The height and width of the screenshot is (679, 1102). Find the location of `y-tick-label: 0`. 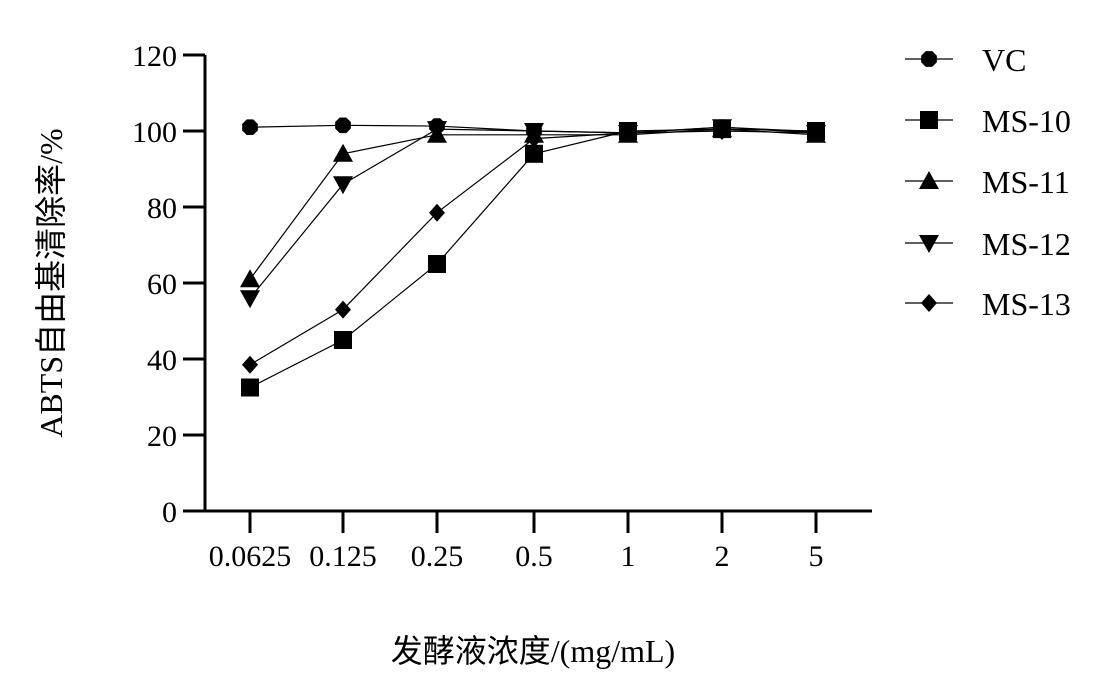

y-tick-label: 0 is located at coordinates (169, 512).